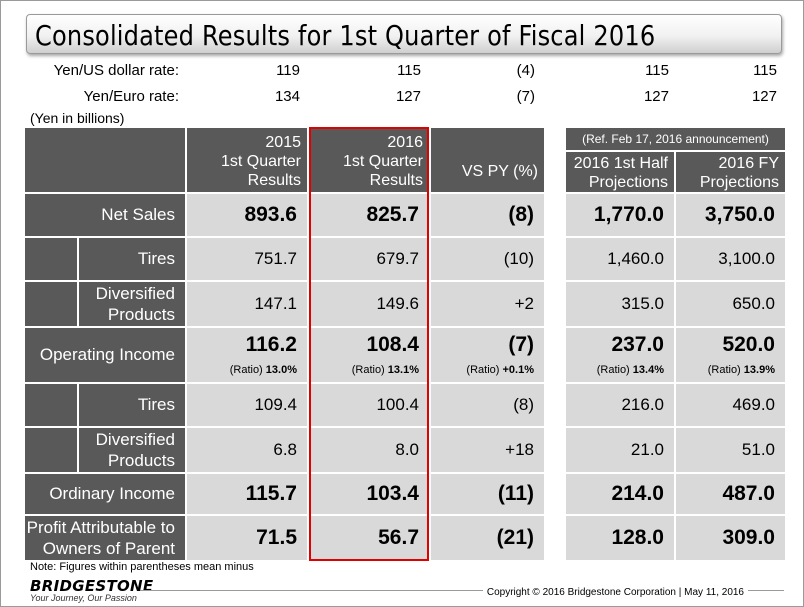  I want to click on cell-value: (11), so click(487, 494).